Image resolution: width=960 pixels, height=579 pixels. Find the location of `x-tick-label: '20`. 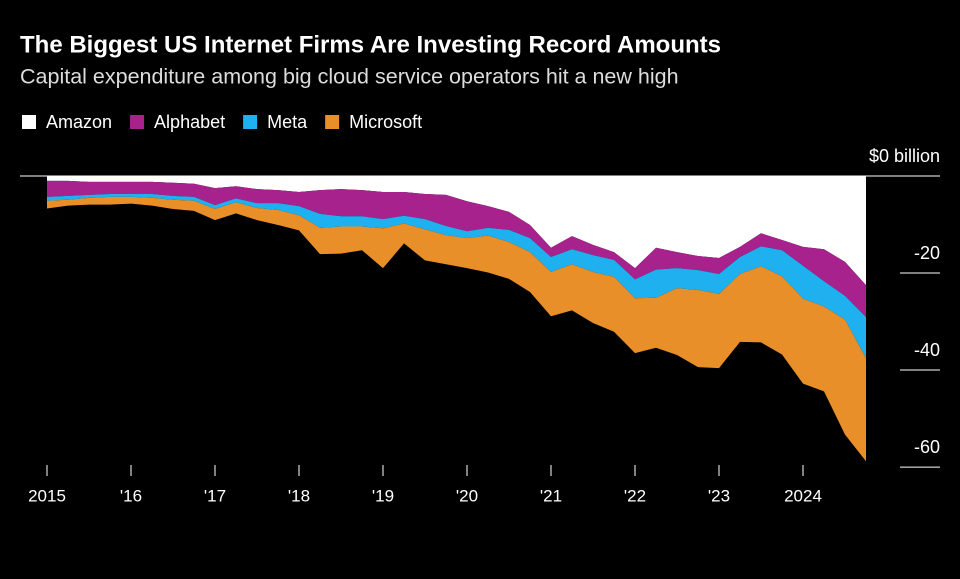

x-tick-label: '20 is located at coordinates (467, 495).